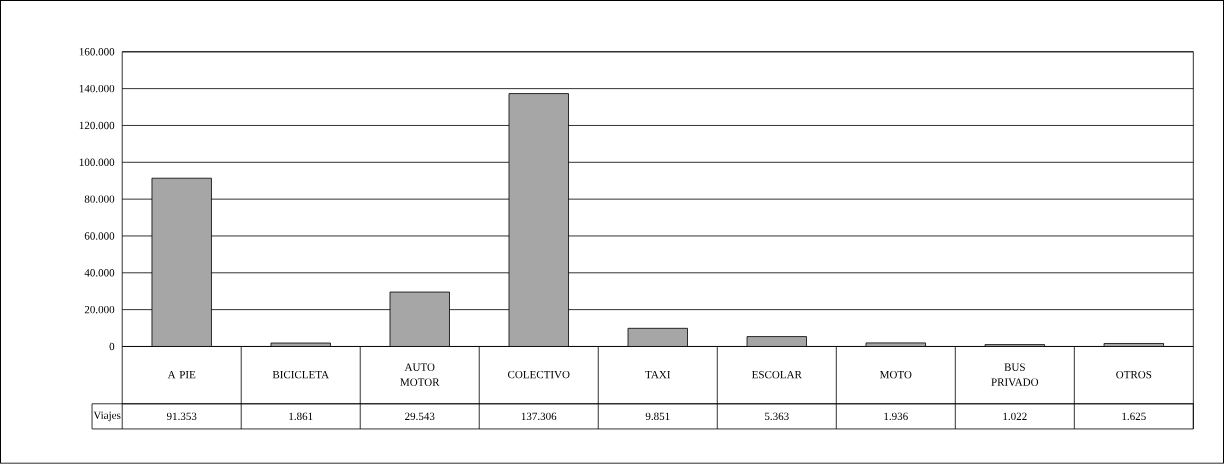  I want to click on x-tick-label: BUS PRIVADO, so click(1015, 375).